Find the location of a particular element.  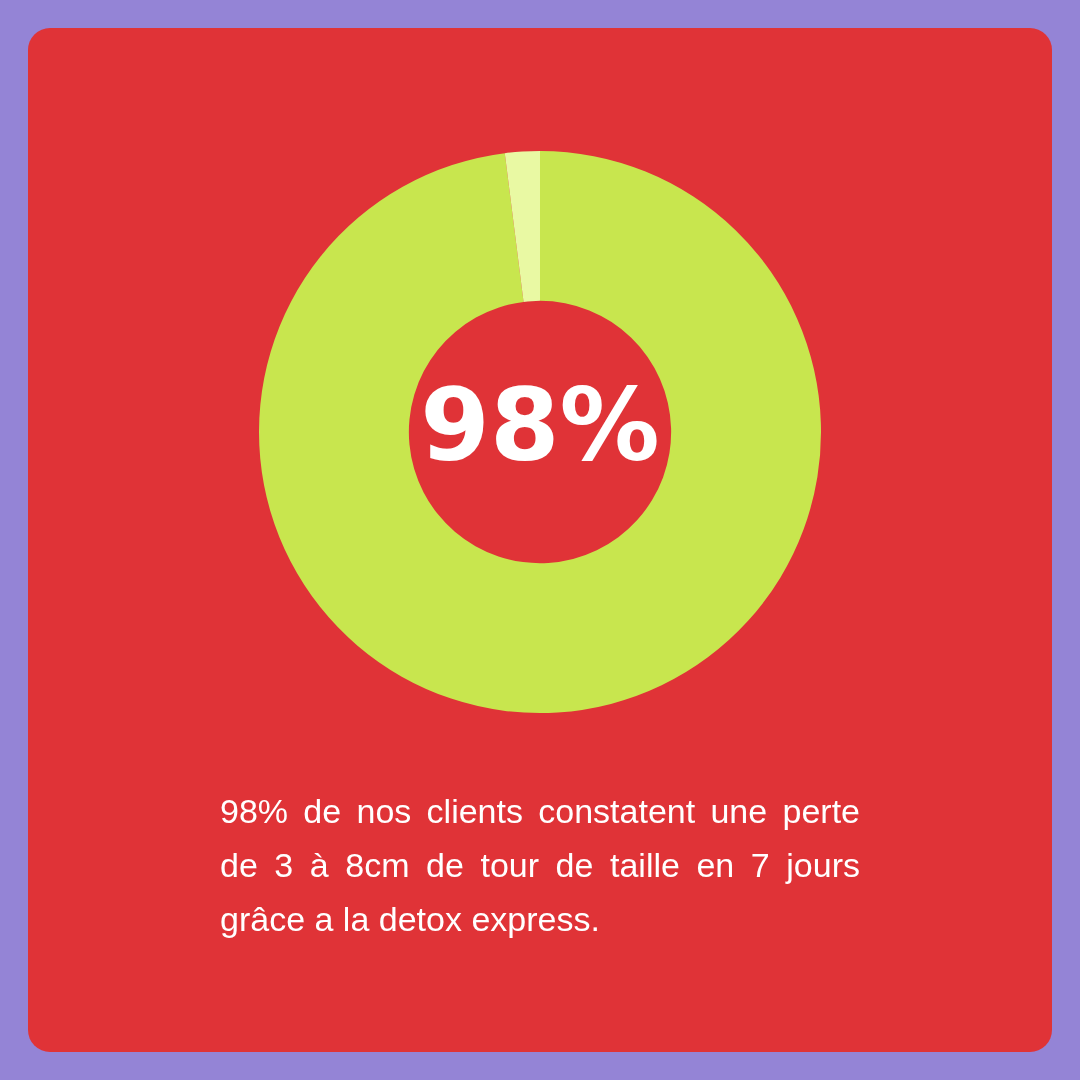

text: 98% de nos clients constatent une perte de 3 à 8cm de tour de taille en 7 jours grâce a la detox express. is located at coordinates (540, 865).